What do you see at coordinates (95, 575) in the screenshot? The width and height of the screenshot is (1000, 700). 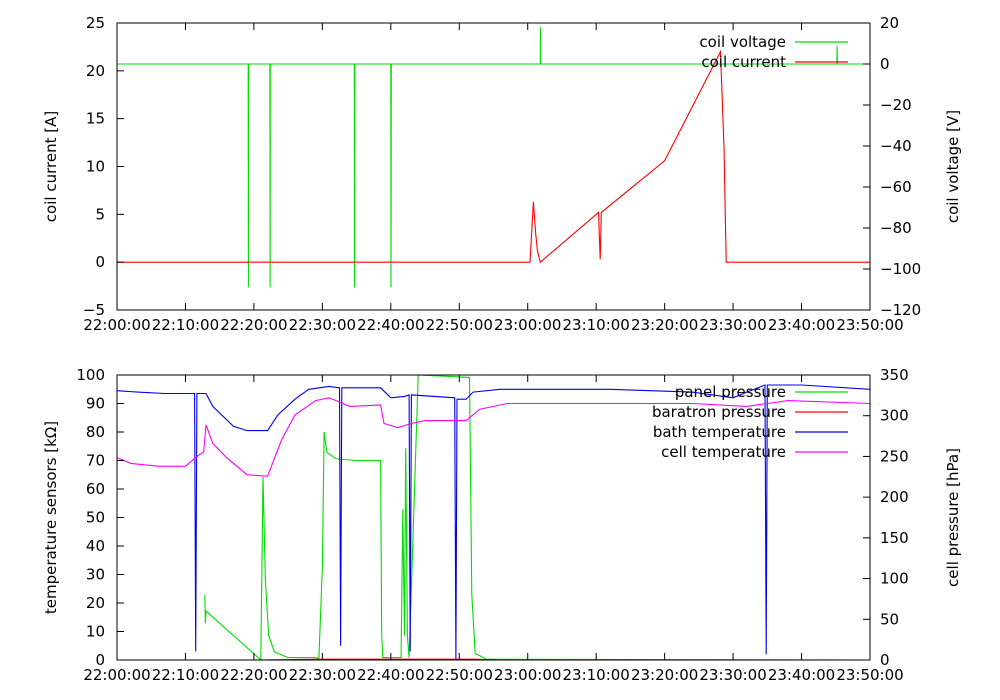 I see `y-tick-label: 30` at bounding box center [95, 575].